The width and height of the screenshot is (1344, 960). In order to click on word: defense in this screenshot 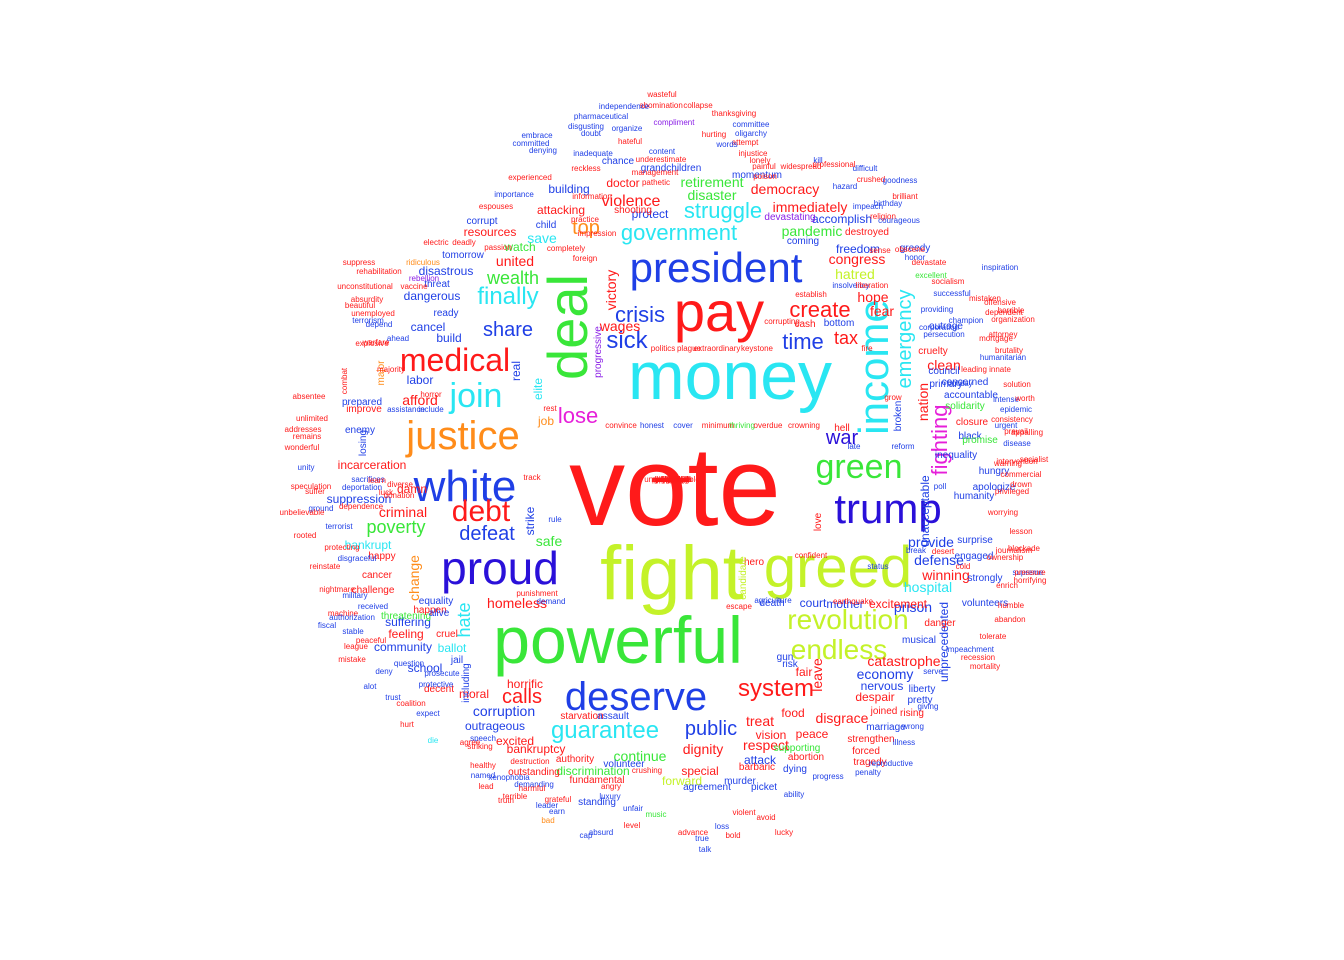, I will do `click(939, 560)`.